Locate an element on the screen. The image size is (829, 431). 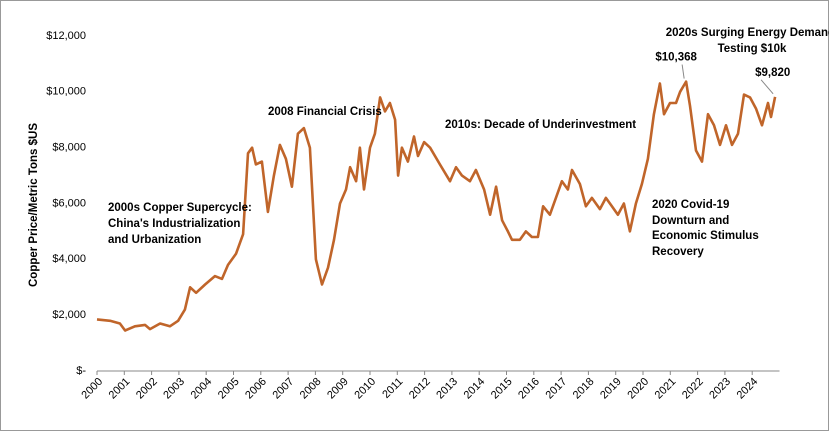
y-tick-label: $- is located at coordinates (81, 371).